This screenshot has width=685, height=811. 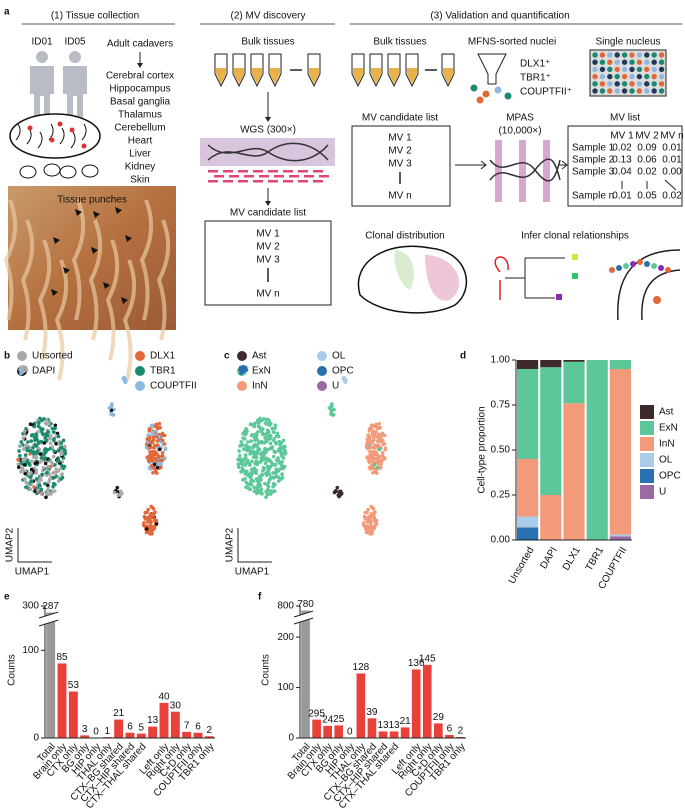 I want to click on label: Skin, so click(x=139, y=180).